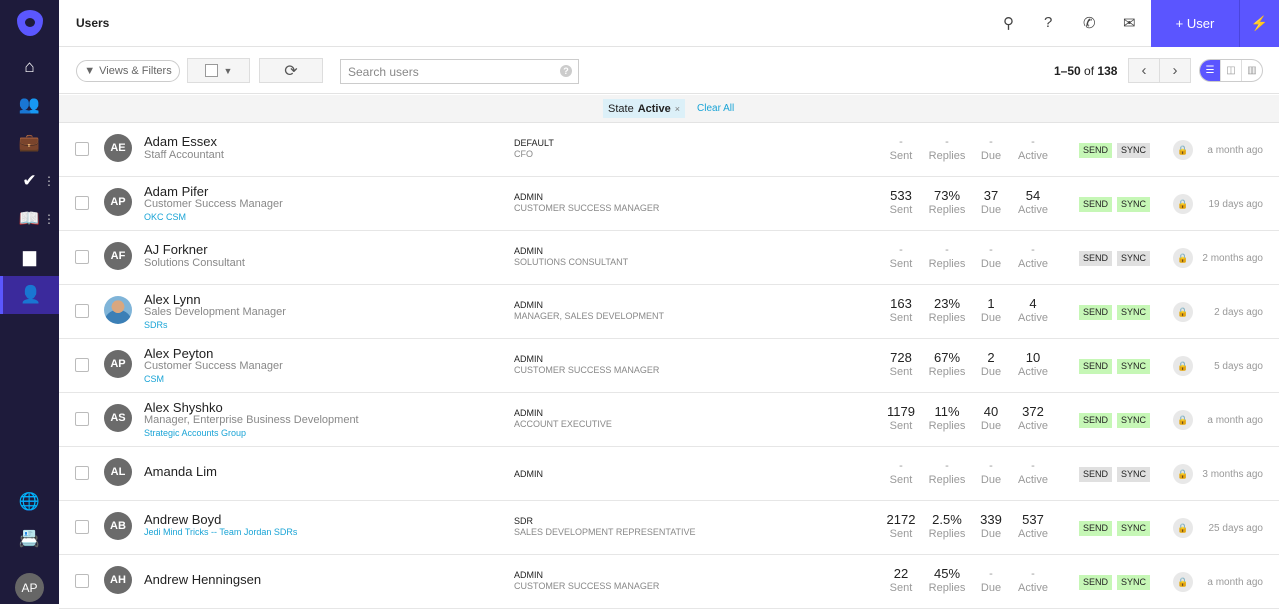  What do you see at coordinates (1008, 23) in the screenshot?
I see `search-icon: ⚲` at bounding box center [1008, 23].